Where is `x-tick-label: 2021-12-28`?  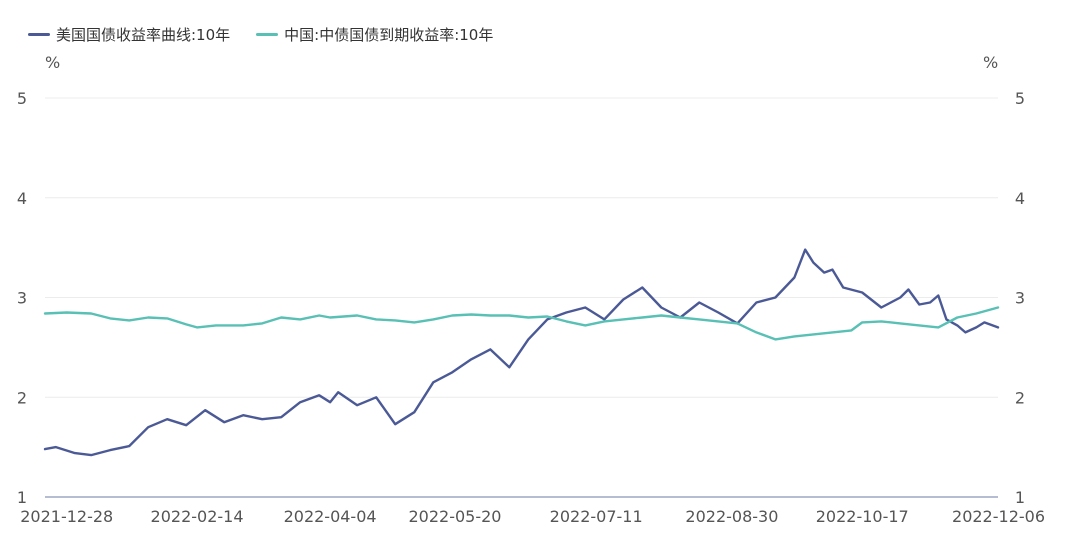 x-tick-label: 2021-12-28 is located at coordinates (66, 516).